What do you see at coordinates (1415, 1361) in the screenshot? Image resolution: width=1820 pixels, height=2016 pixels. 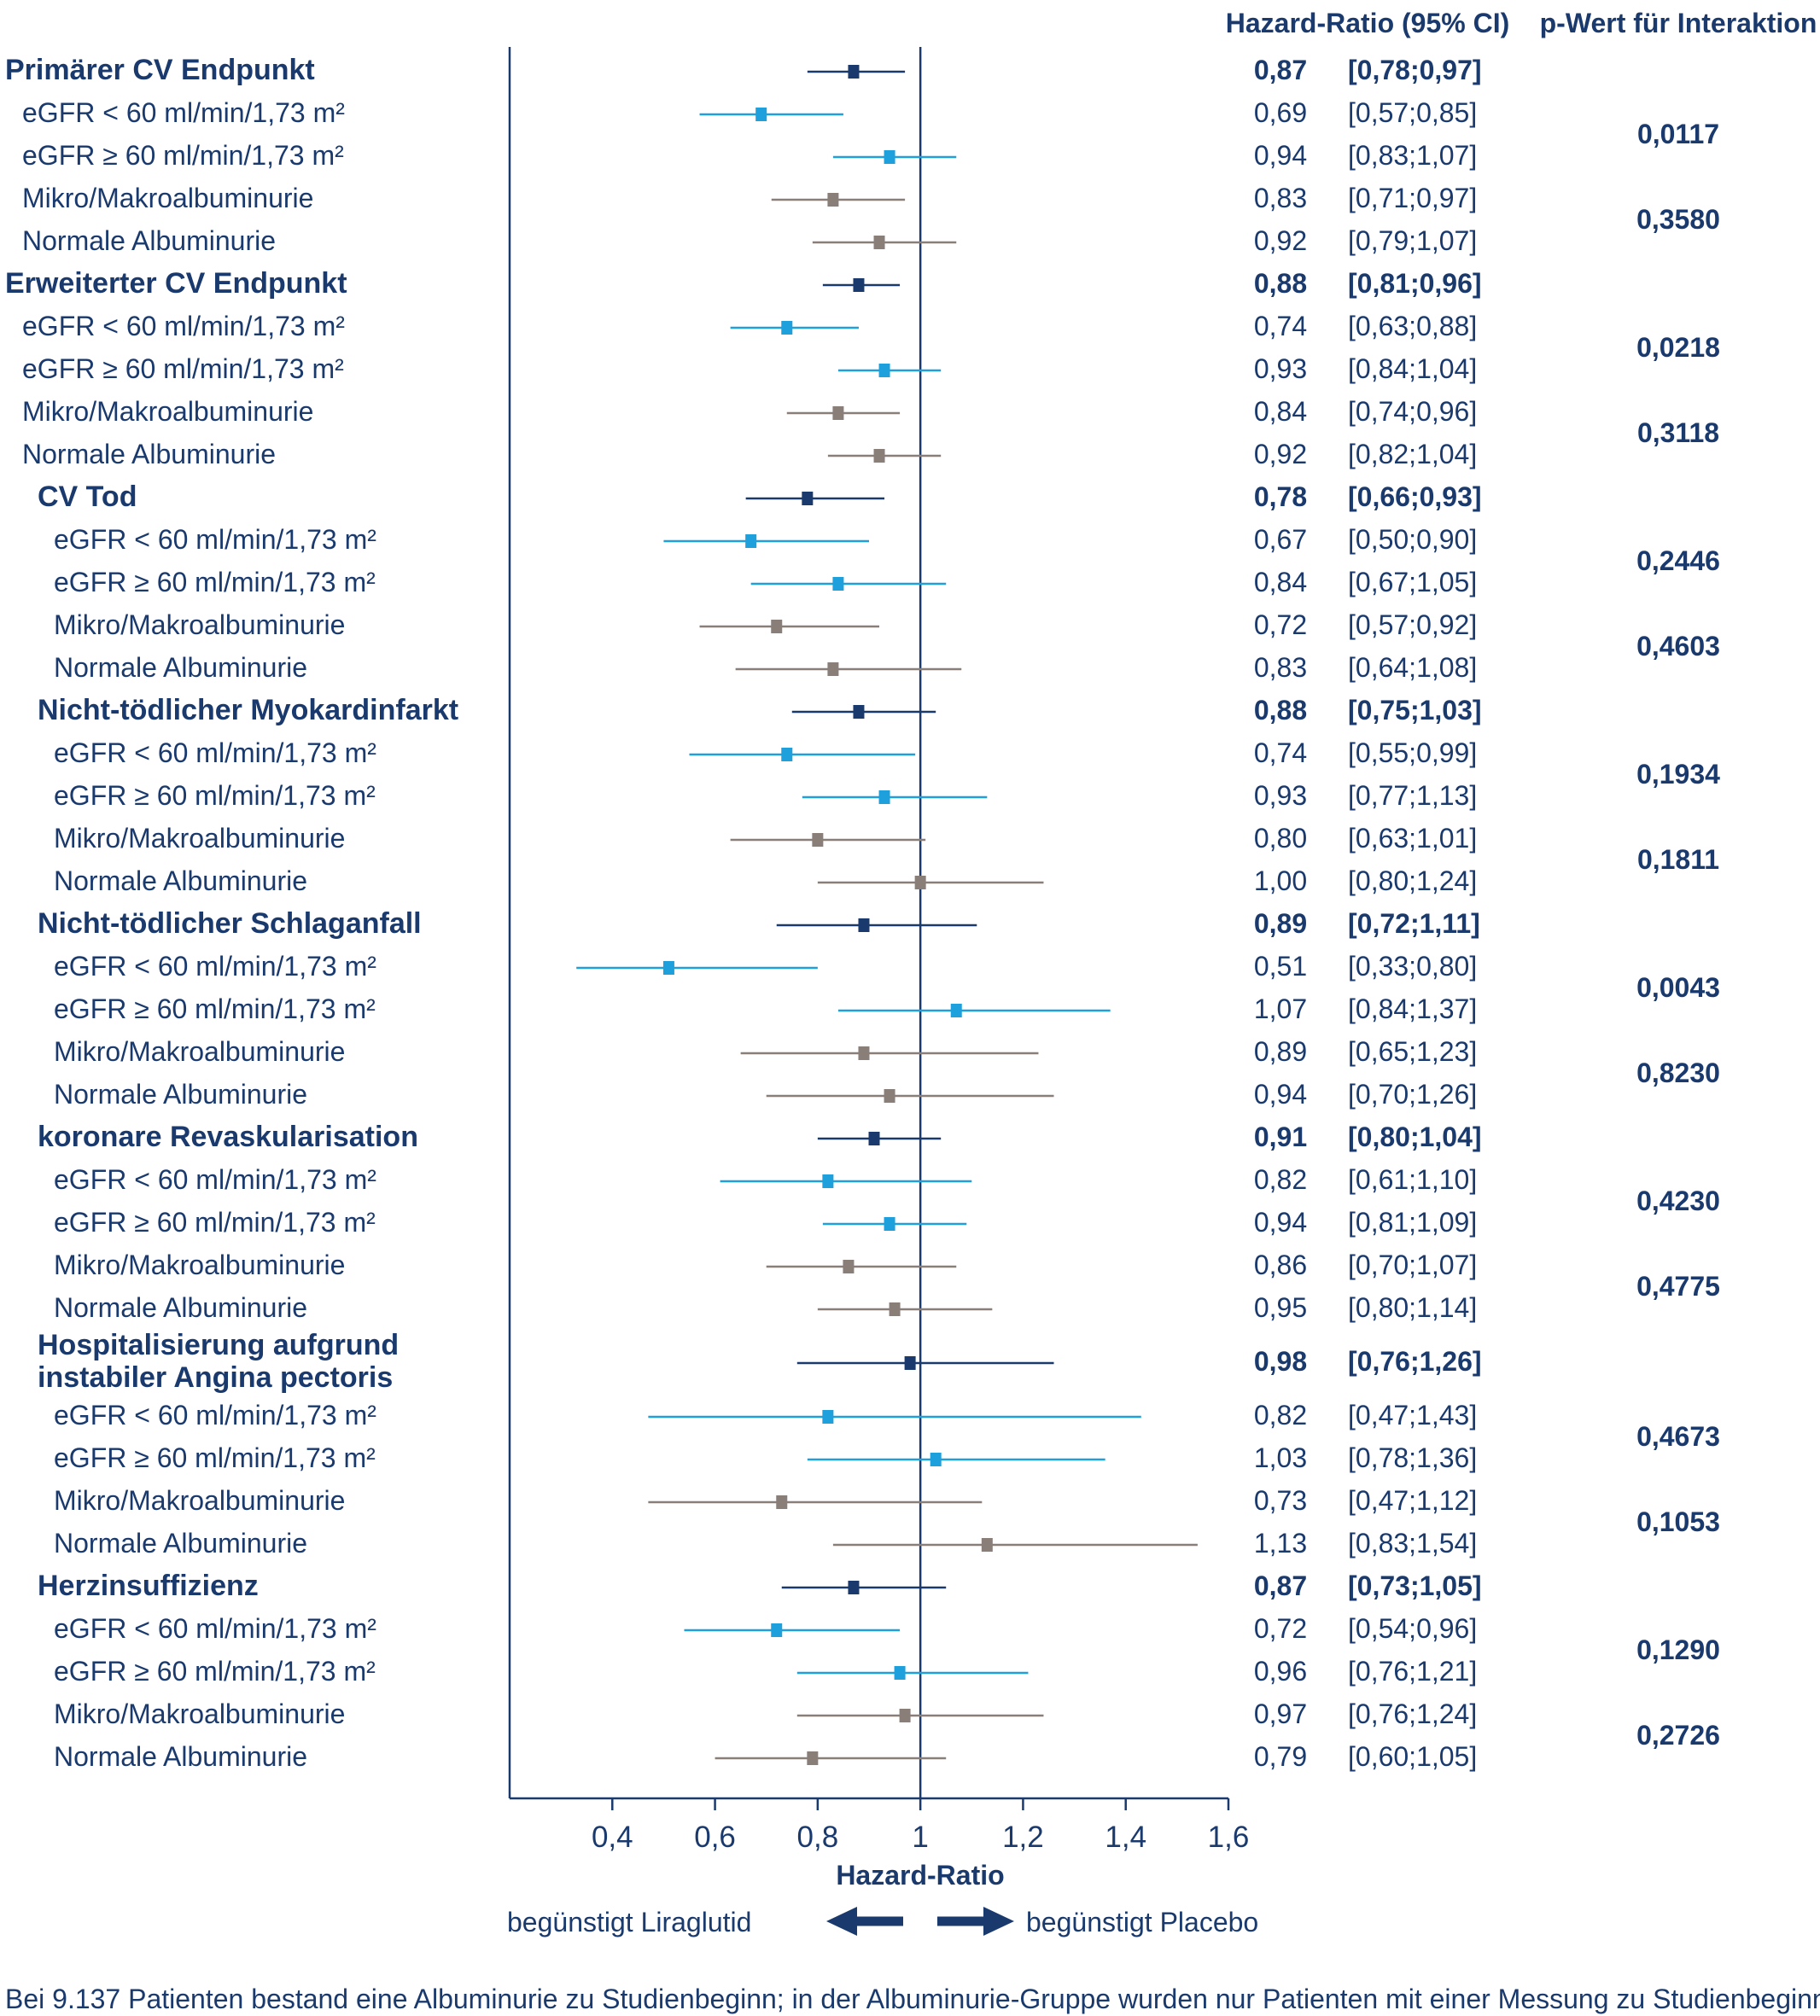 I see `ci-value: [0,76;1,26]` at bounding box center [1415, 1361].